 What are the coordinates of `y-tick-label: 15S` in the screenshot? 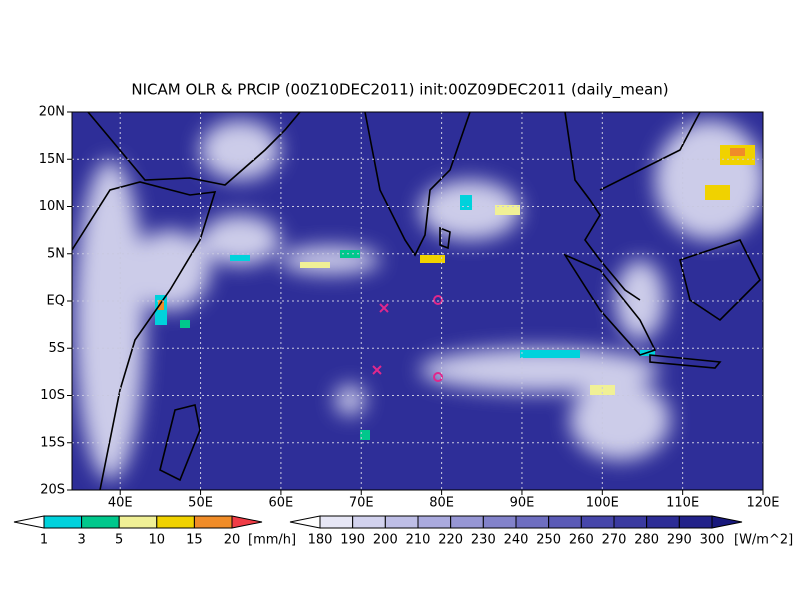 It's located at (52, 442).